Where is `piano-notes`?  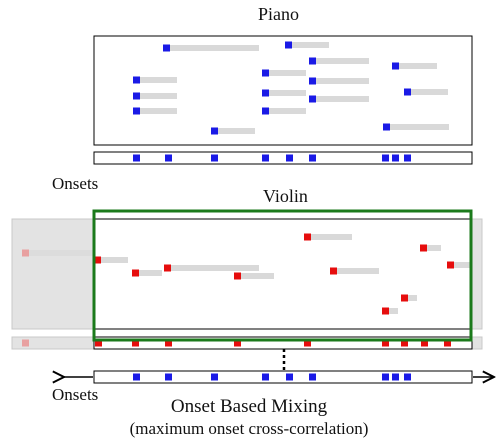
piano-notes is located at coordinates (291, 88).